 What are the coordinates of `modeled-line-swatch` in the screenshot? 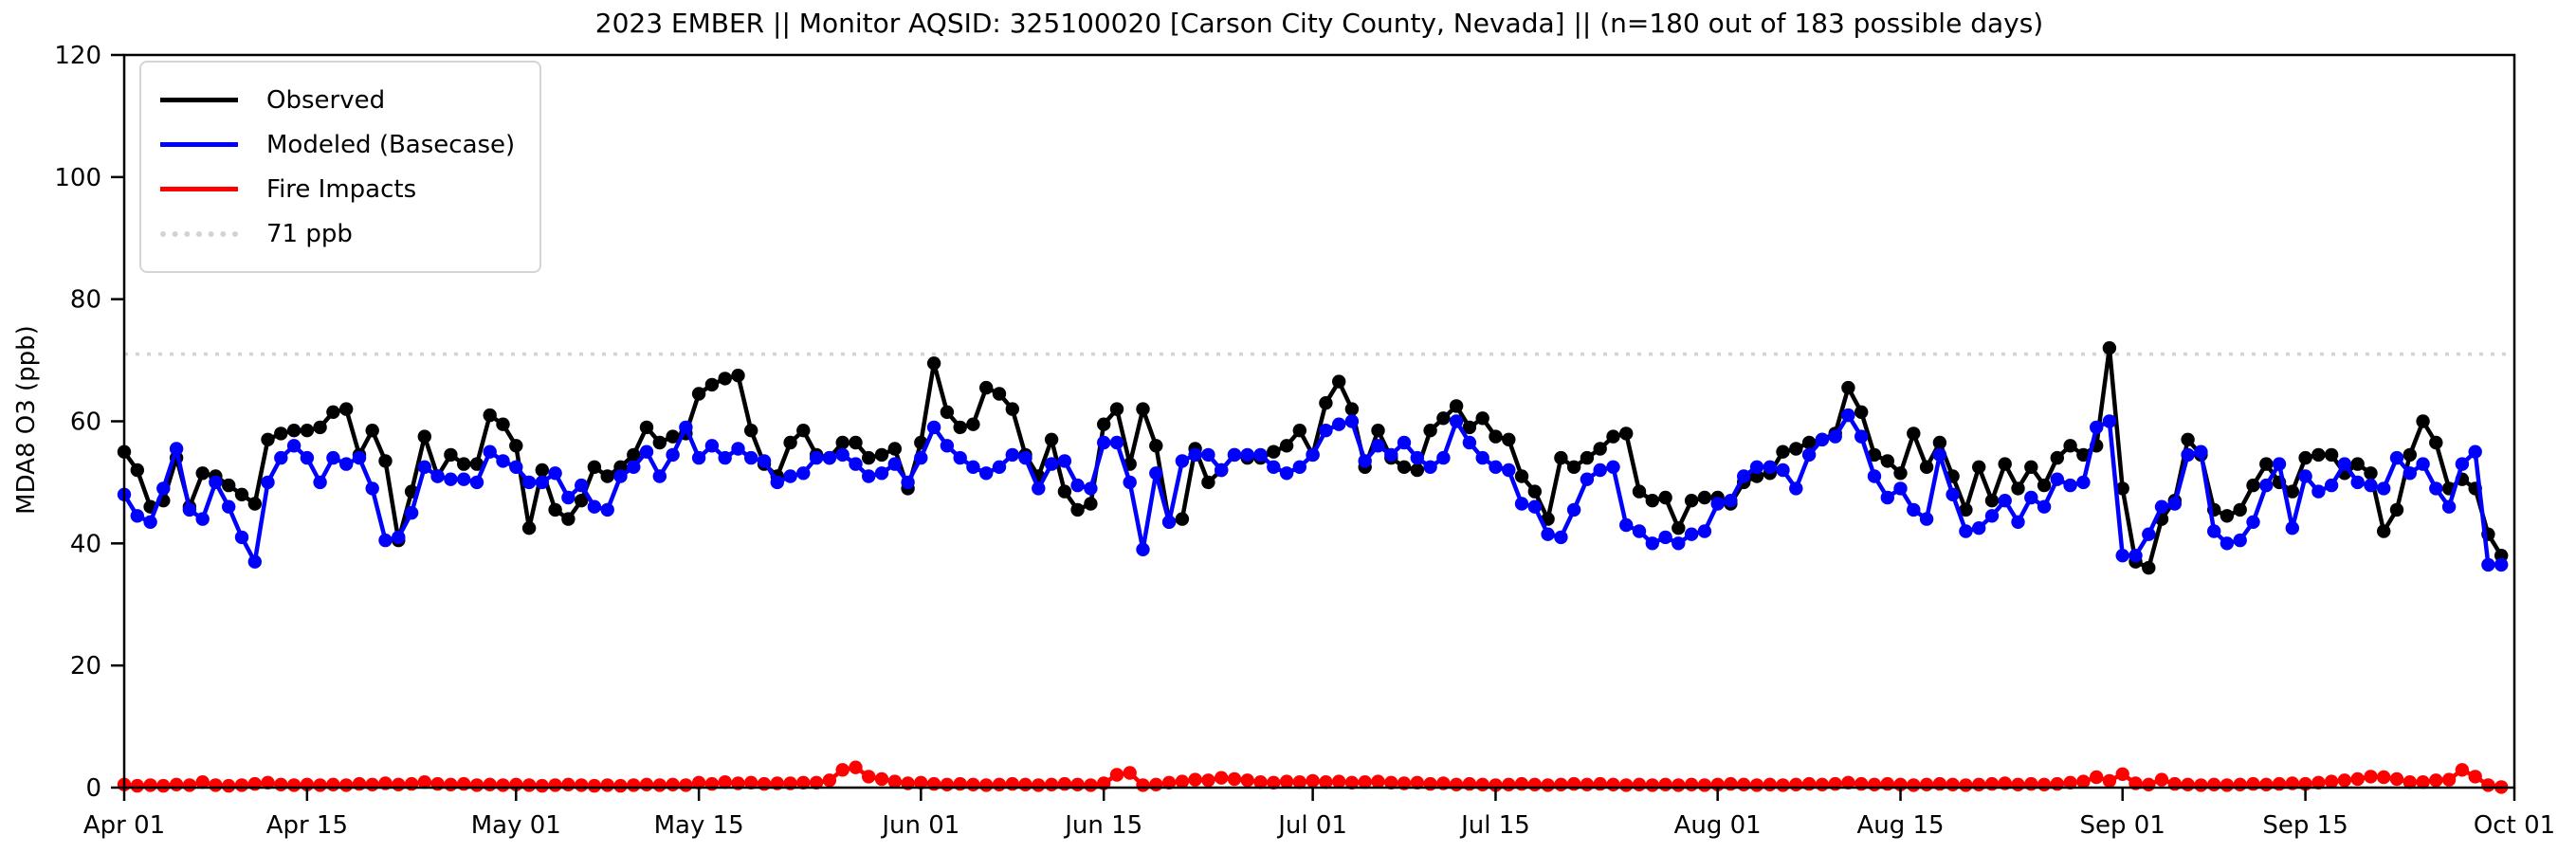 It's located at (199, 144).